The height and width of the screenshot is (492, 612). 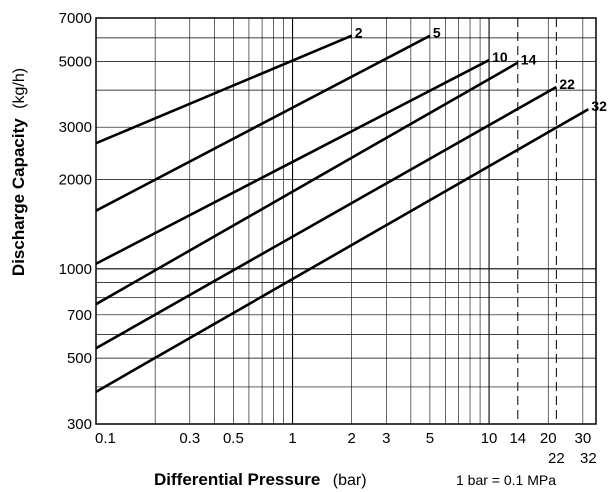 I want to click on y-tick-label: 500, so click(x=79, y=358).